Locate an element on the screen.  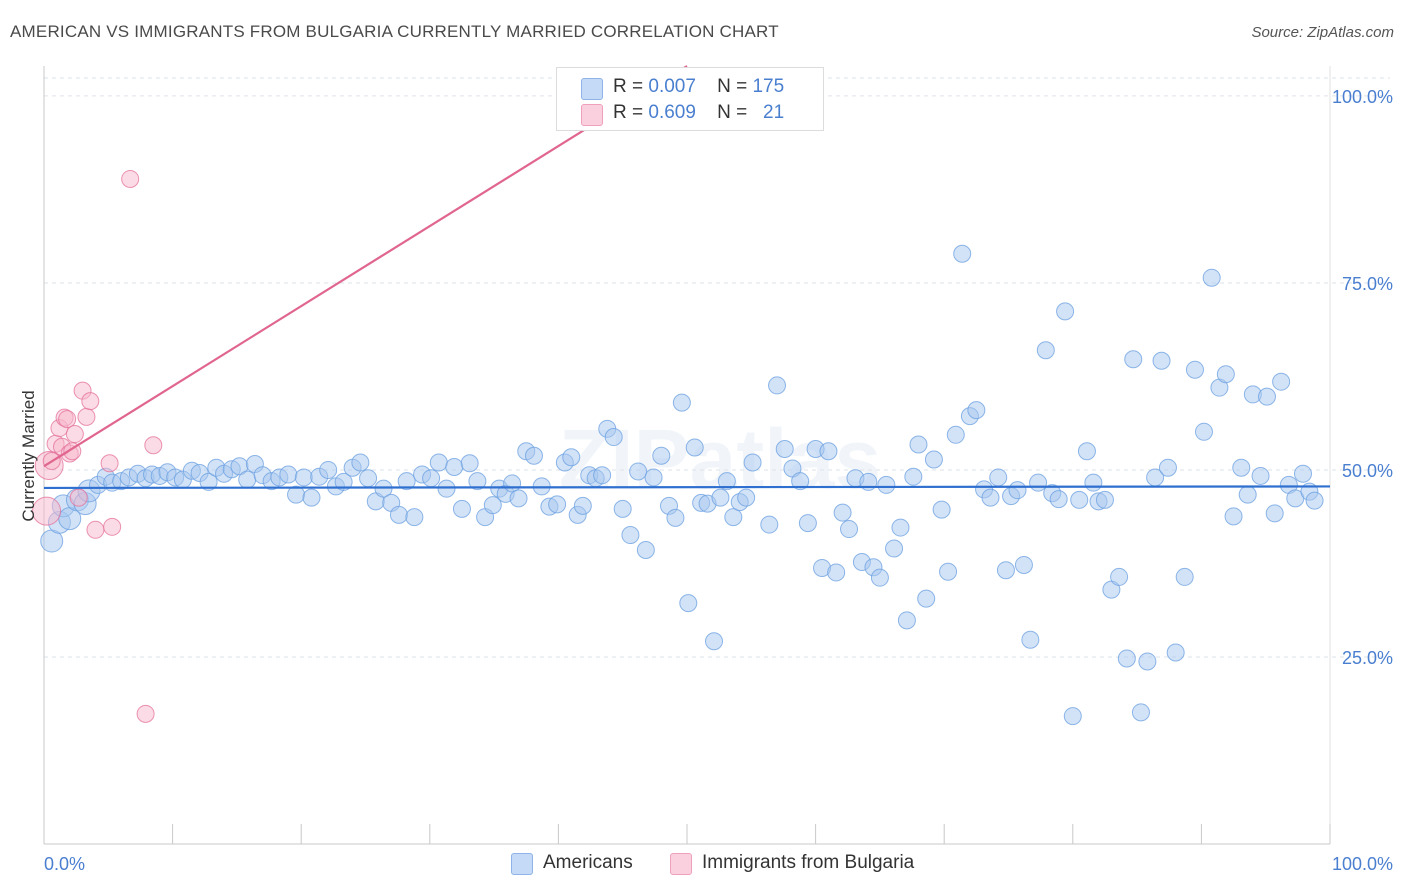
stats-legend: R = 0.007 N = 175 R = 0.609 N = 21 is located at coordinates (690, 99).